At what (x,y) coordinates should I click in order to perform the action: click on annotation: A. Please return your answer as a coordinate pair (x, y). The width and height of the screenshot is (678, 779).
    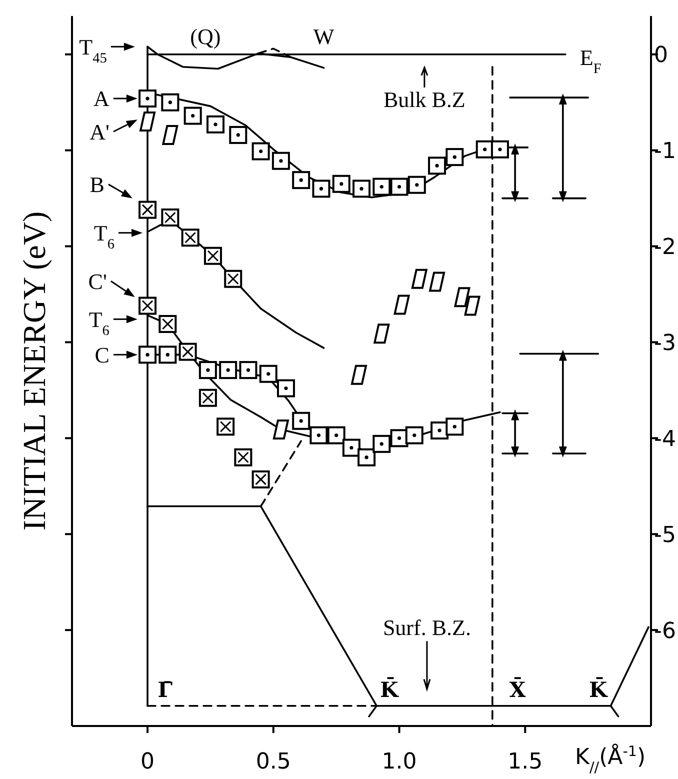
    Looking at the image, I should click on (102, 99).